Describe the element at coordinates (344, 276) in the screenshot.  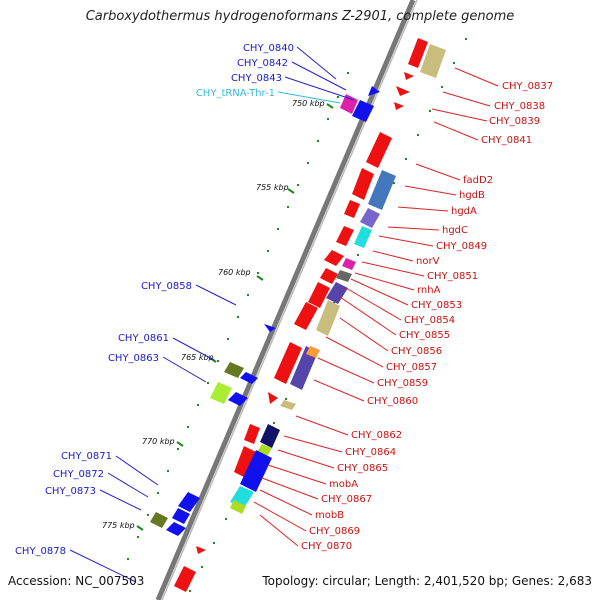
I see `gene-arrow-rnha` at that location.